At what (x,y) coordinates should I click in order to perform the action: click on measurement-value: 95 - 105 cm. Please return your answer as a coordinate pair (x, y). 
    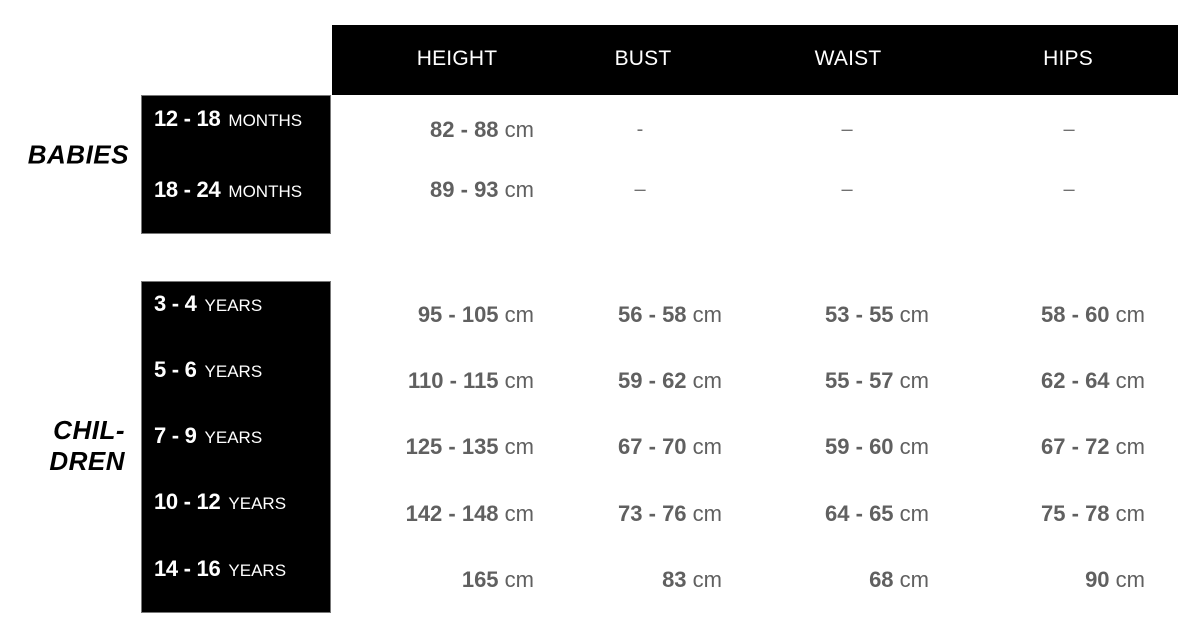
    Looking at the image, I should click on (476, 315).